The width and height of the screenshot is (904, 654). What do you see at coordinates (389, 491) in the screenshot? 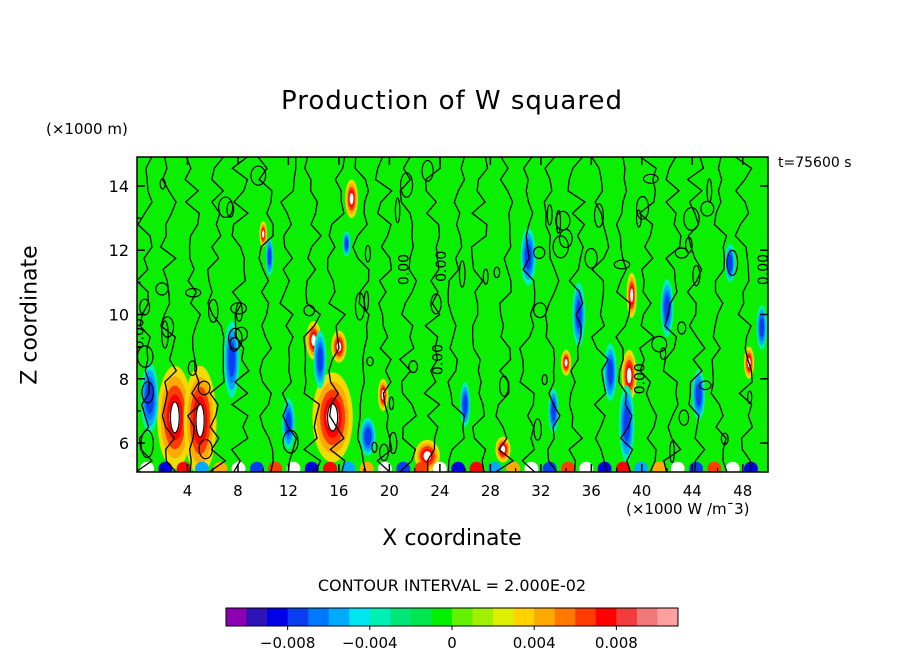
I see `x-tick-label: 20` at bounding box center [389, 491].